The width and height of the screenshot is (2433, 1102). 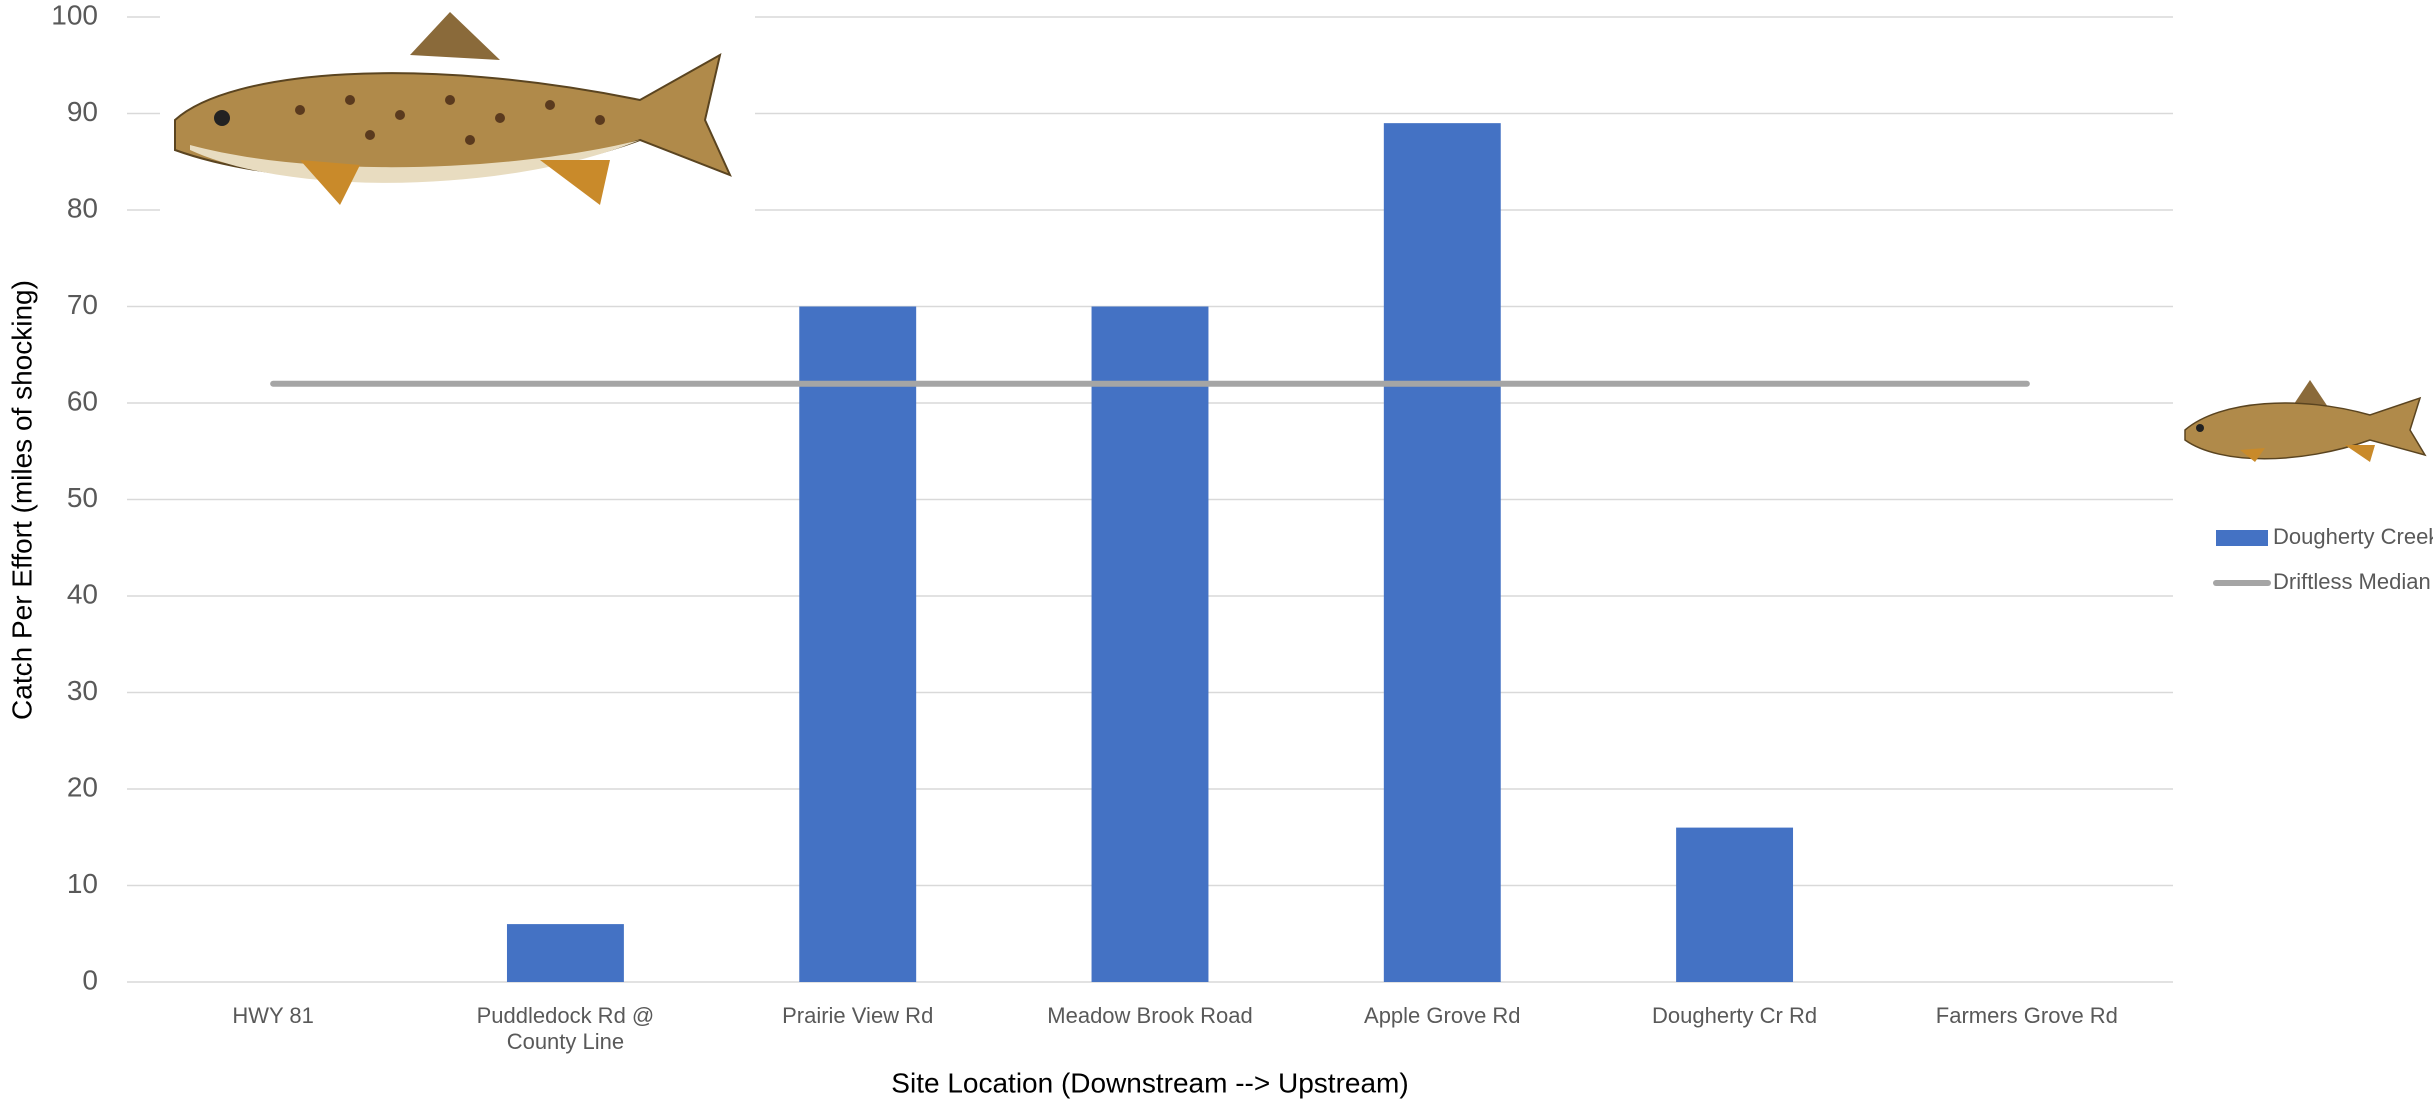 I want to click on y-tick-label: 90, so click(x=82, y=111).